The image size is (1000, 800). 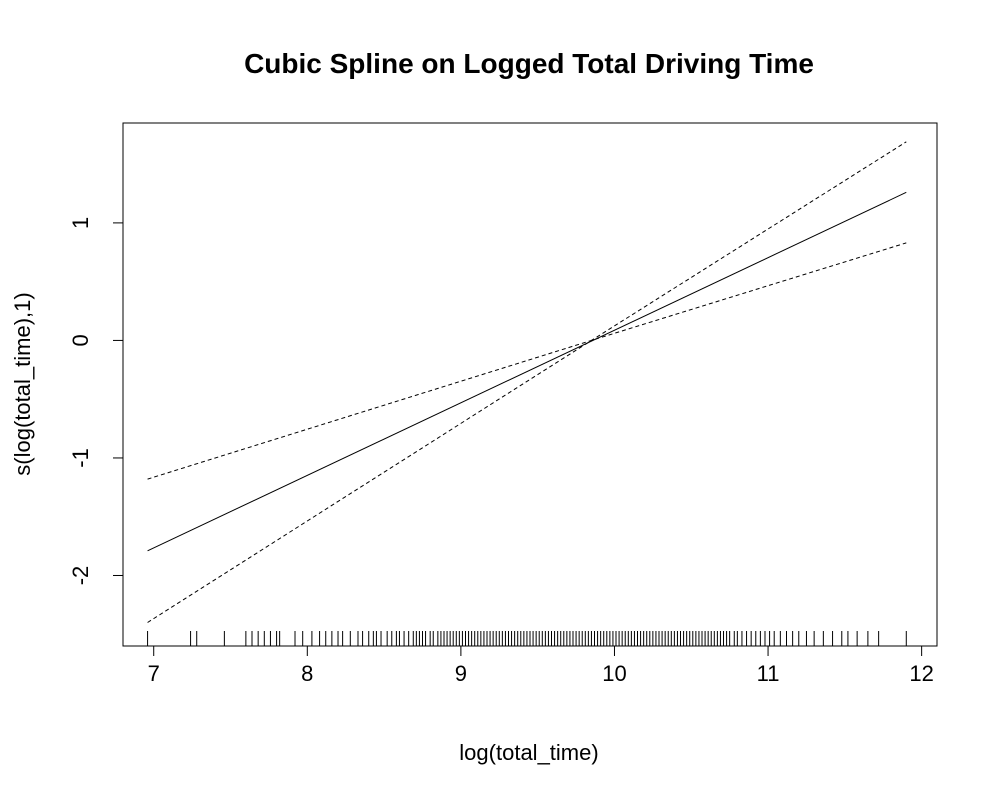 I want to click on x-tick-label: 12, so click(x=921, y=673).